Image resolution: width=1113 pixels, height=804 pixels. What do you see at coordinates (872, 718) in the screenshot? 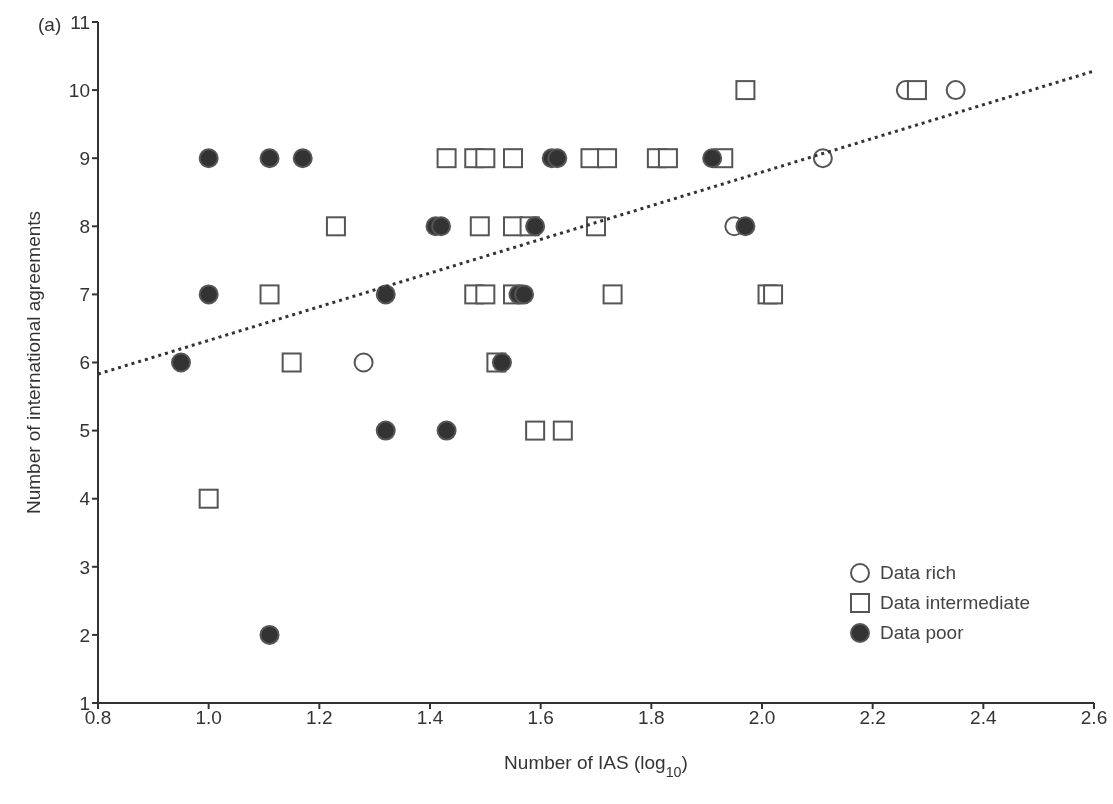
I see `x-tick-label: 2.2` at bounding box center [872, 718].